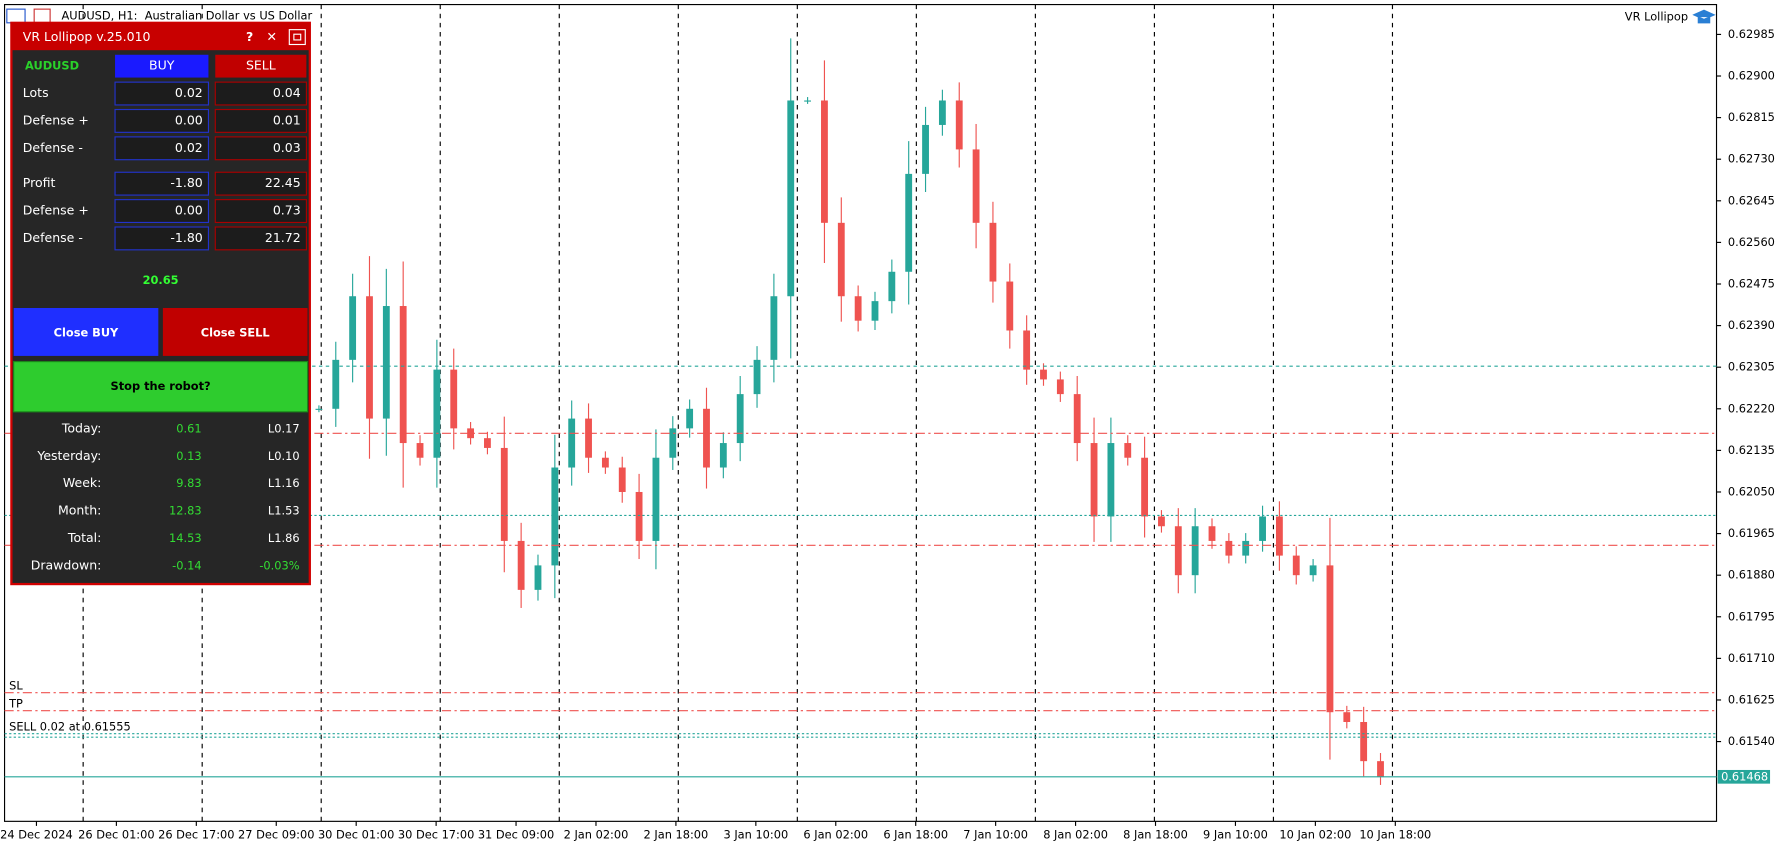  I want to click on level-label: SL, so click(16, 685).